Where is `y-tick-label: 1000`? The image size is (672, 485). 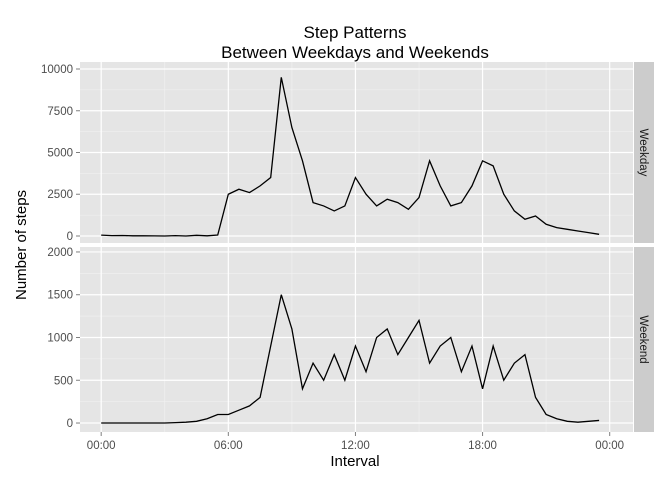
y-tick-label: 1000 is located at coordinates (60, 338).